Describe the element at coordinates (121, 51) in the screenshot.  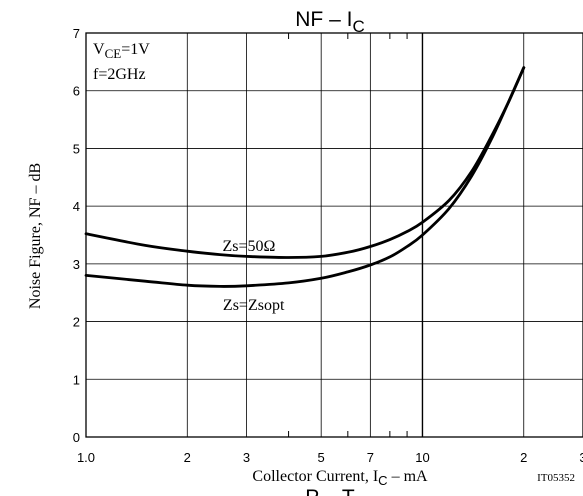
I see `condition-text: VCE=1V` at that location.